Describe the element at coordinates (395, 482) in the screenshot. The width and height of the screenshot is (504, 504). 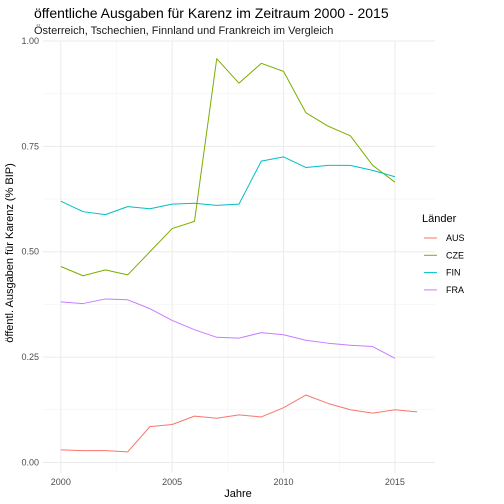
I see `x-tick-label: 2015` at that location.